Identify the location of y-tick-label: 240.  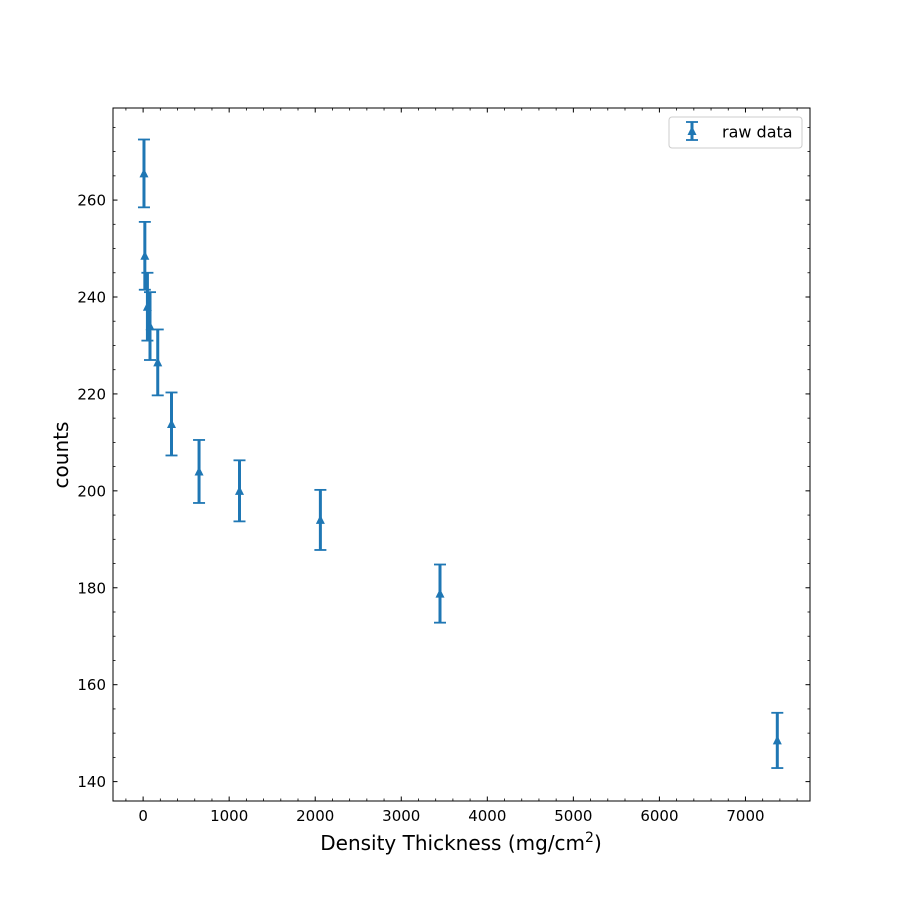
(91, 298).